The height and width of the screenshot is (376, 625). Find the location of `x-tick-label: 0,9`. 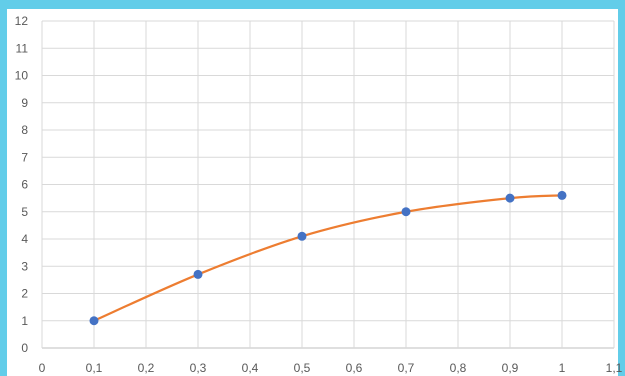

x-tick-label: 0,9 is located at coordinates (510, 368).